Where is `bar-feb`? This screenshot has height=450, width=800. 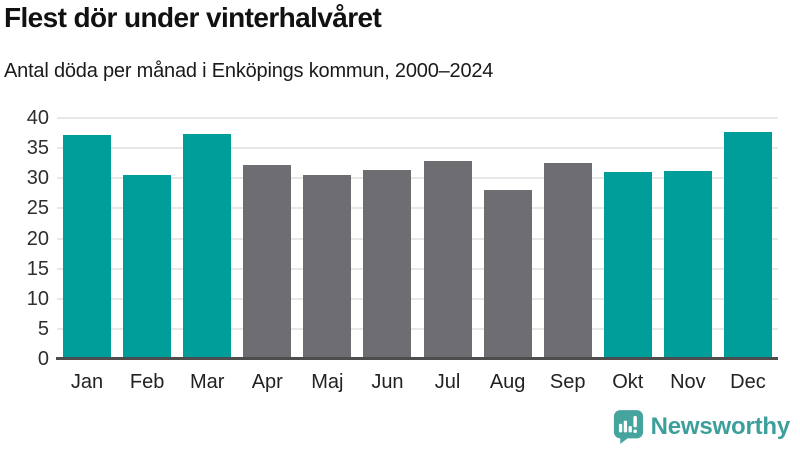
bar-feb is located at coordinates (147, 267).